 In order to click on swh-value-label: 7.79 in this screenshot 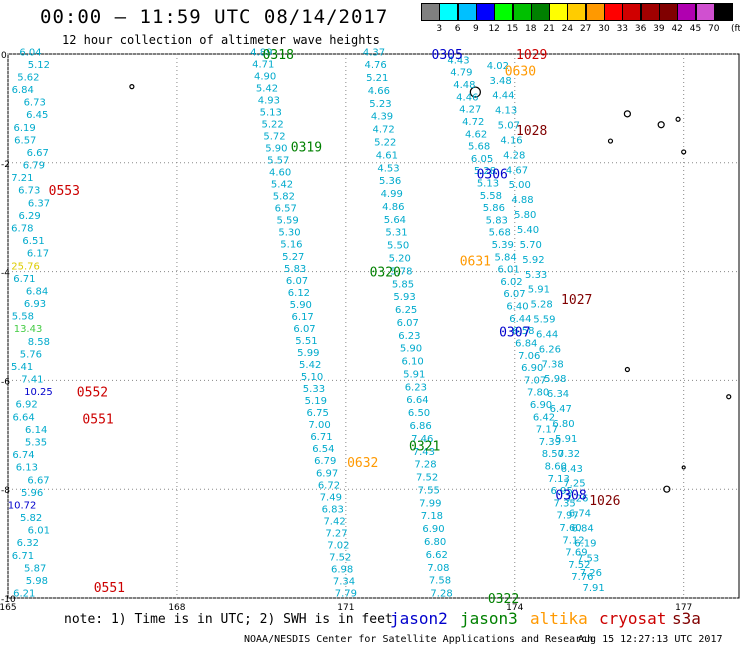, I will do `click(346, 594)`.